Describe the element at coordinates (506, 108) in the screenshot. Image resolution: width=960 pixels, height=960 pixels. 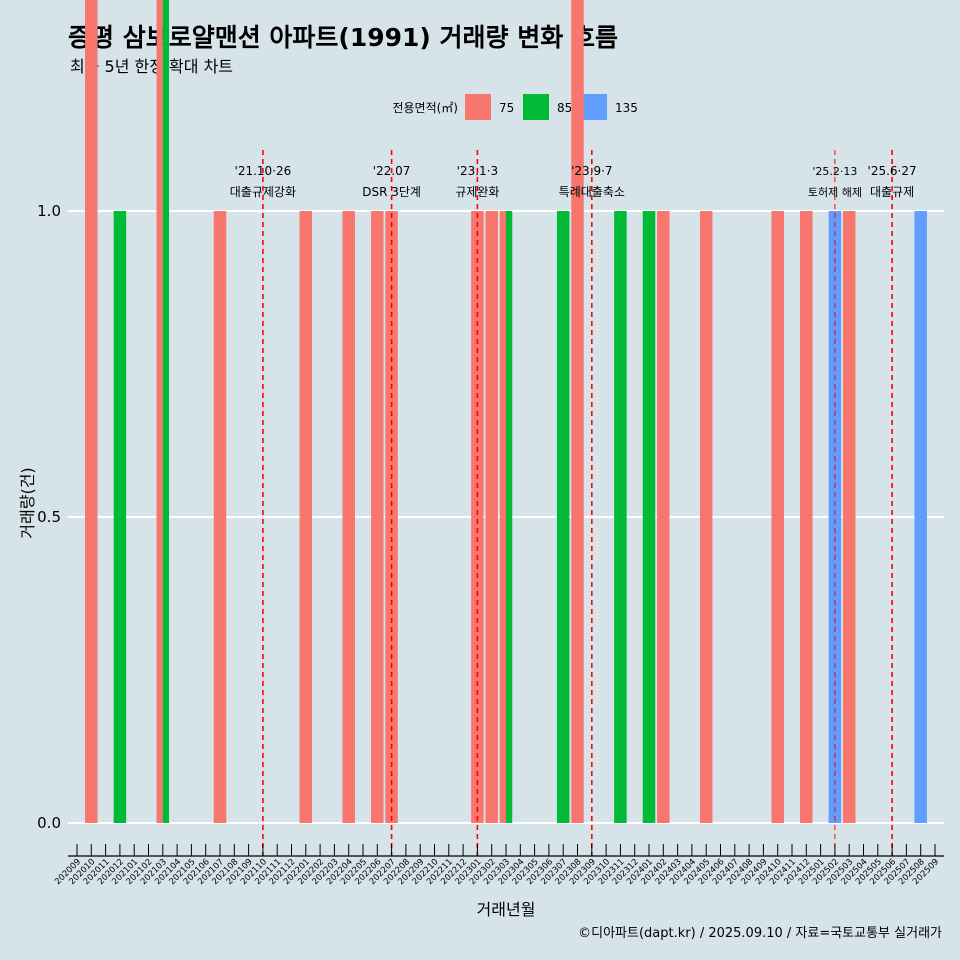
I see `legend-label-75: 75` at that location.